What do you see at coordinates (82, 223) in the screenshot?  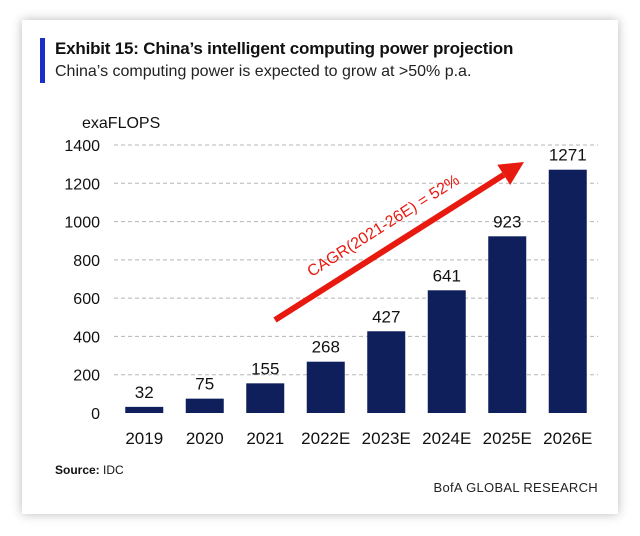 I see `y-tick-label: 1000` at bounding box center [82, 223].